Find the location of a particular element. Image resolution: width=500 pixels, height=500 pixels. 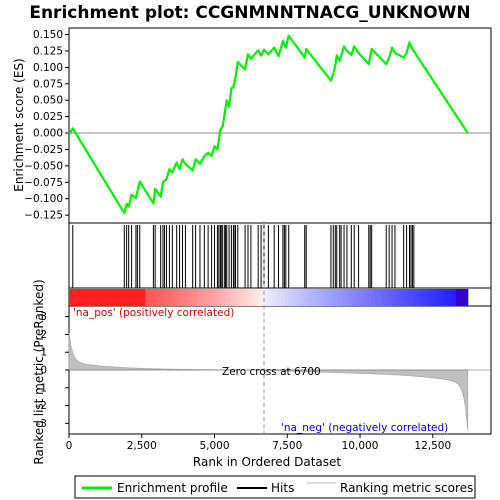

legend-box is located at coordinates (275, 487).